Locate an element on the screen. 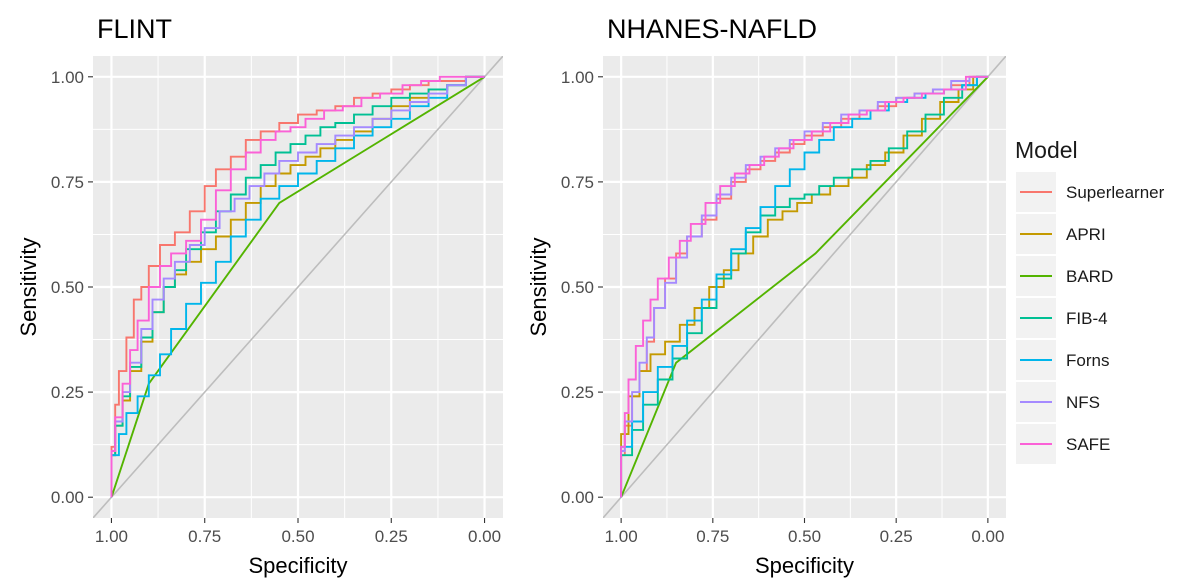  legend-item-safe: SAFE is located at coordinates (1063, 444).